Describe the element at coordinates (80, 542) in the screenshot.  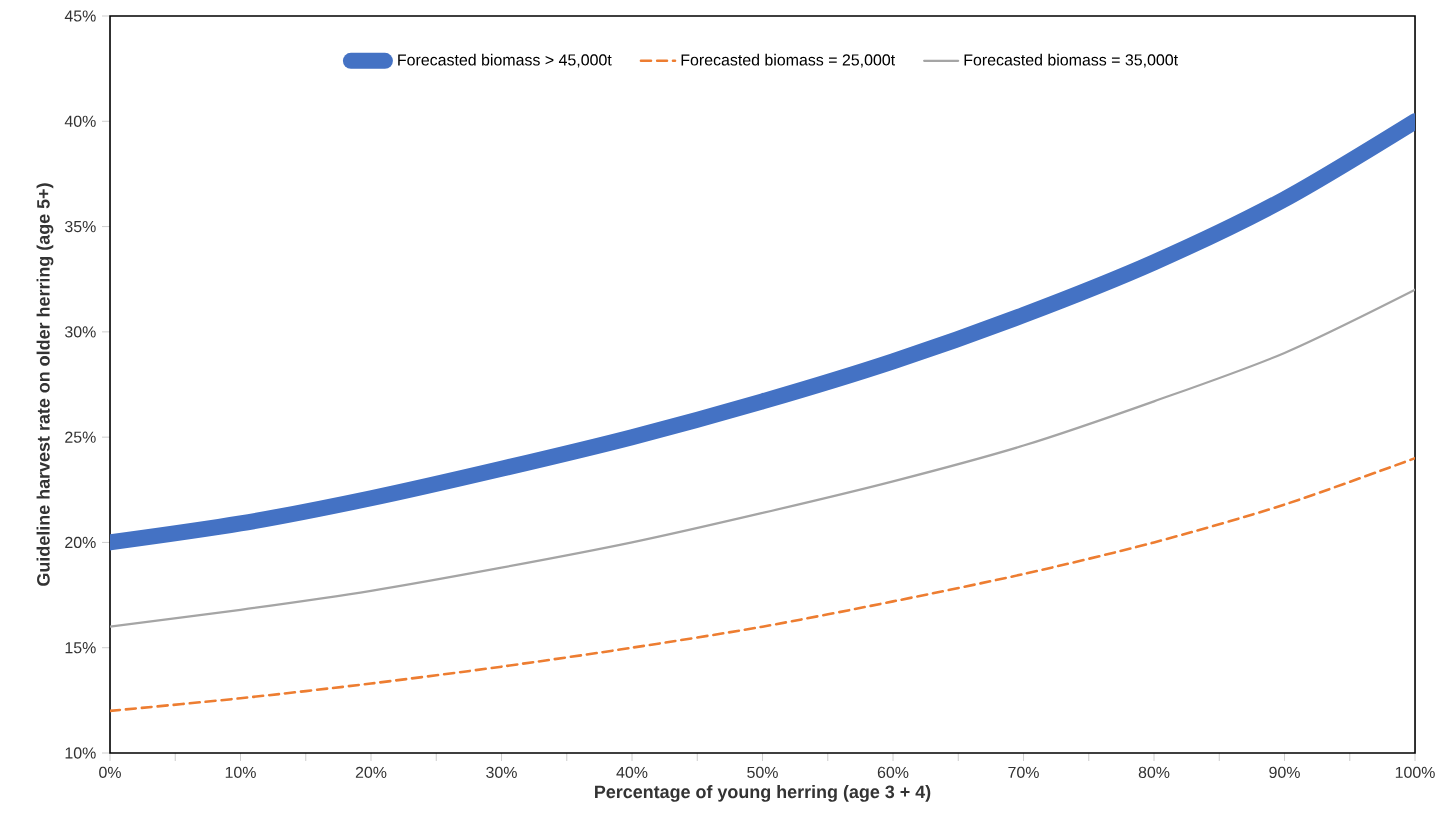
I see `y-tick-label: 20%` at that location.